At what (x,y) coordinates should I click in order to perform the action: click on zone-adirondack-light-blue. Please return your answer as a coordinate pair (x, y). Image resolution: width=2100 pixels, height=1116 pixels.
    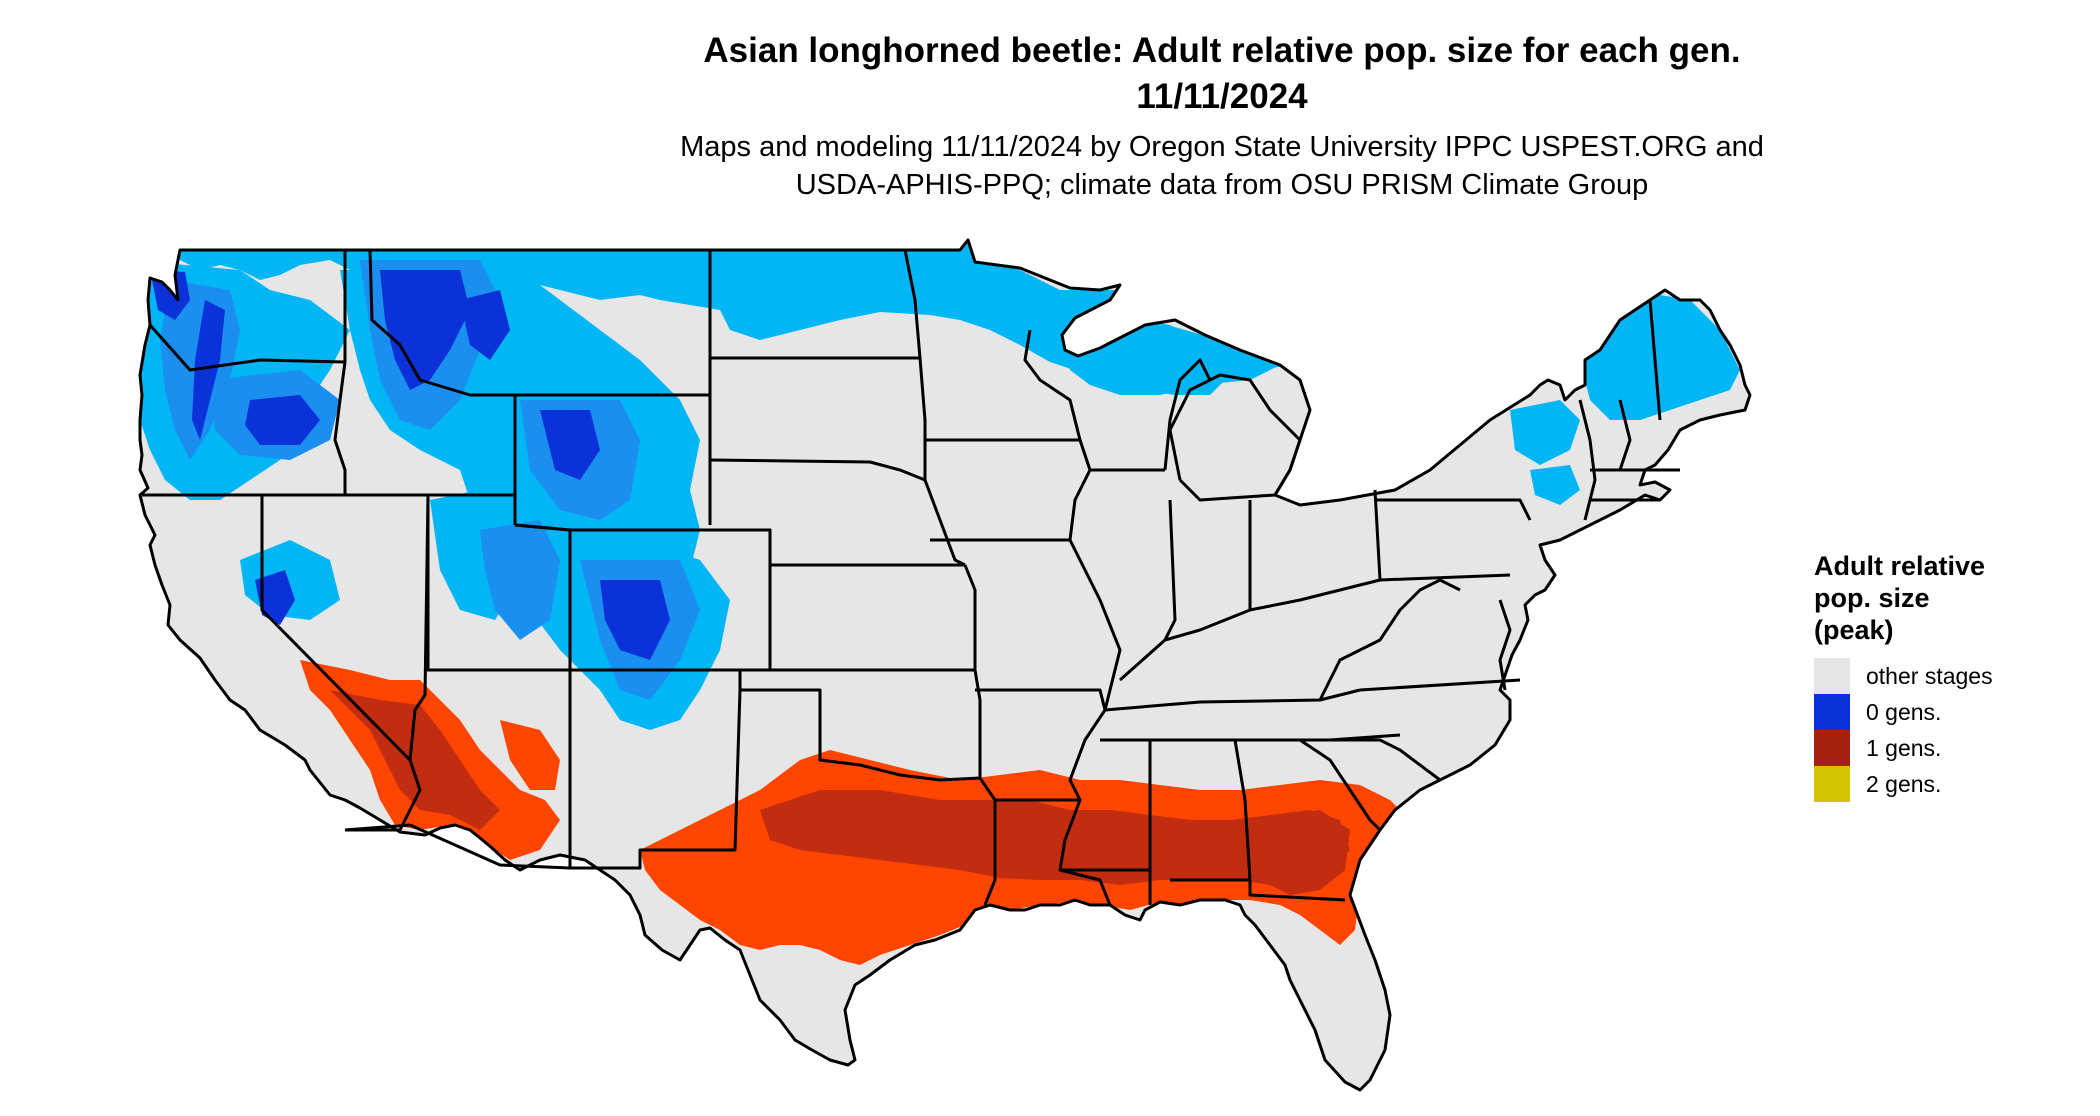
    Looking at the image, I should click on (1555, 485).